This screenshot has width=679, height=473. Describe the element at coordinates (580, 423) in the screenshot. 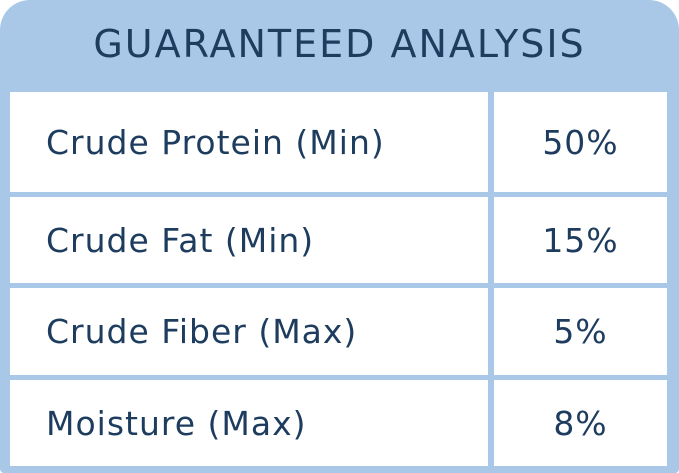

I see `nutrient-value: 8%` at that location.